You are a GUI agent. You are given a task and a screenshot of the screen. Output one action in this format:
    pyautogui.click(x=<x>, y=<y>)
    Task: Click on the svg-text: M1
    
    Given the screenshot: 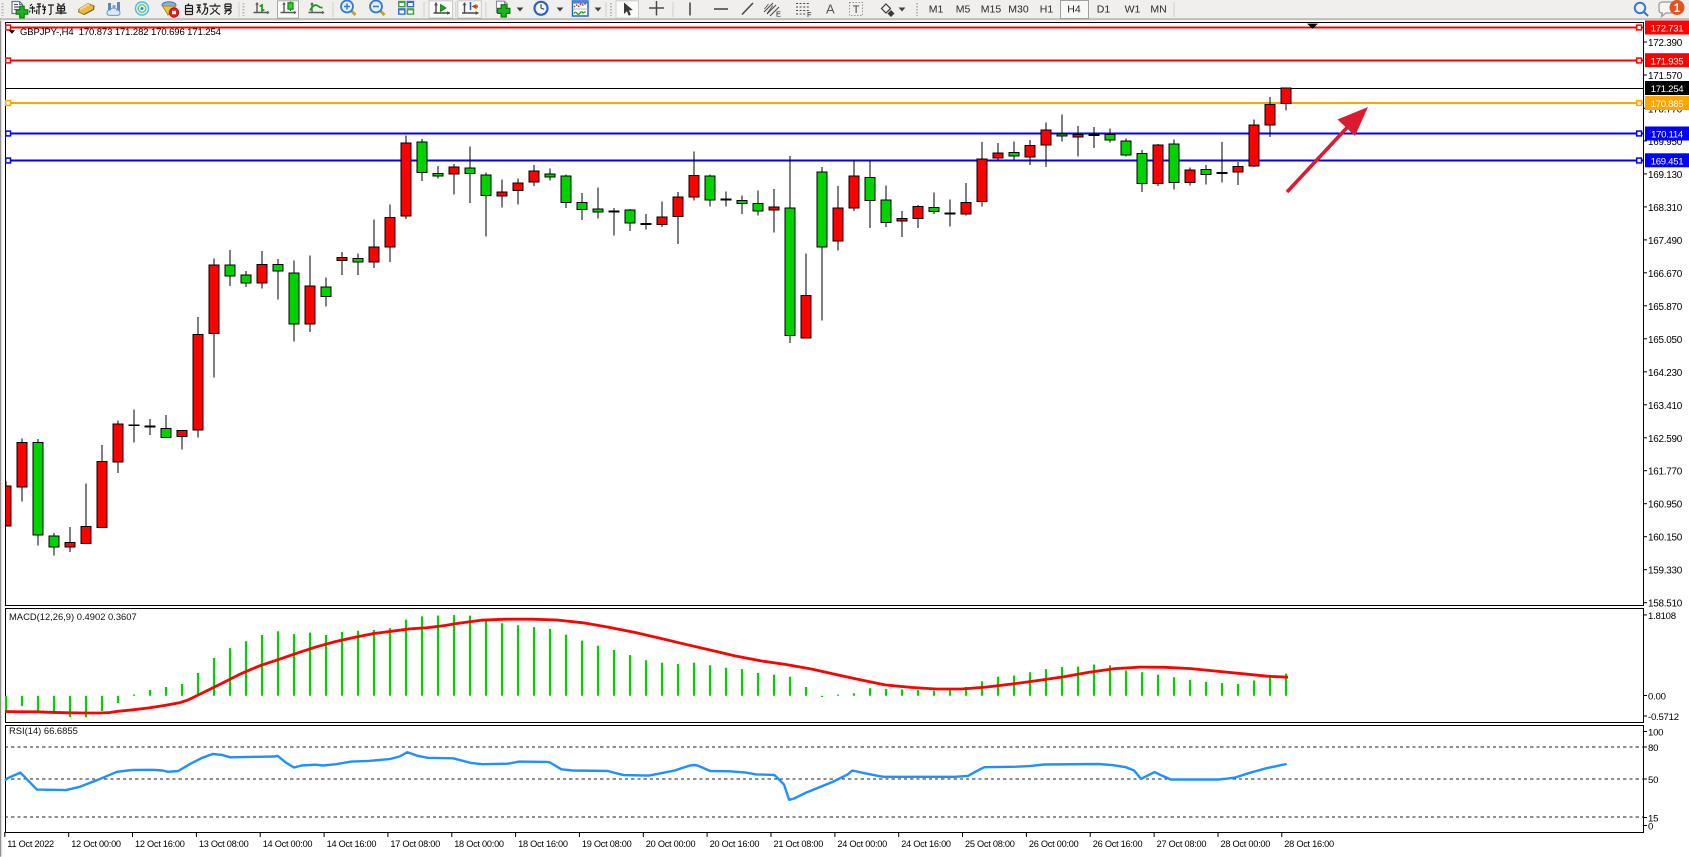 What is the action you would take?
    pyautogui.click(x=936, y=10)
    